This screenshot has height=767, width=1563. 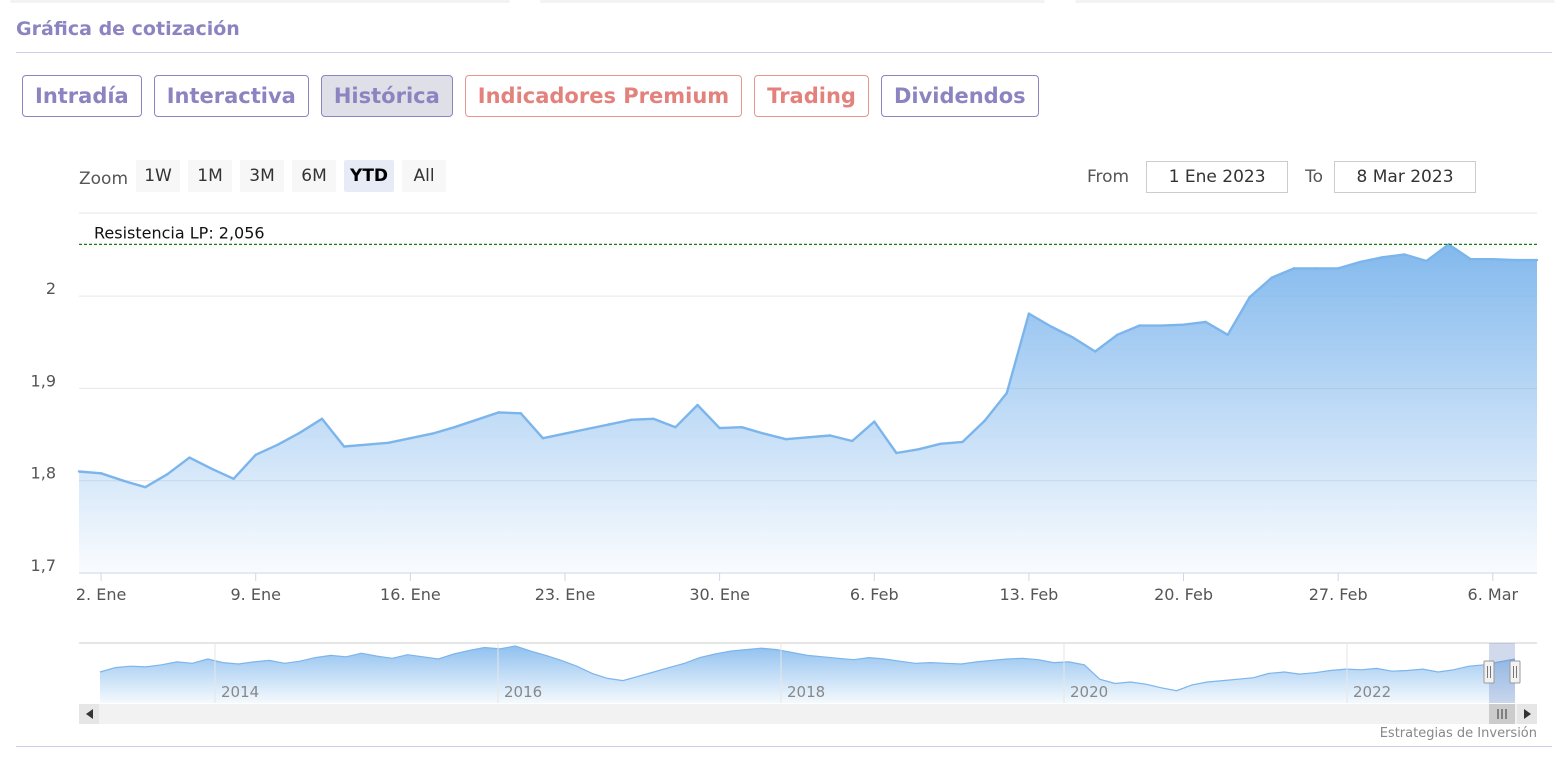 What do you see at coordinates (959, 96) in the screenshot?
I see `tab-dividendos: Dividendos` at bounding box center [959, 96].